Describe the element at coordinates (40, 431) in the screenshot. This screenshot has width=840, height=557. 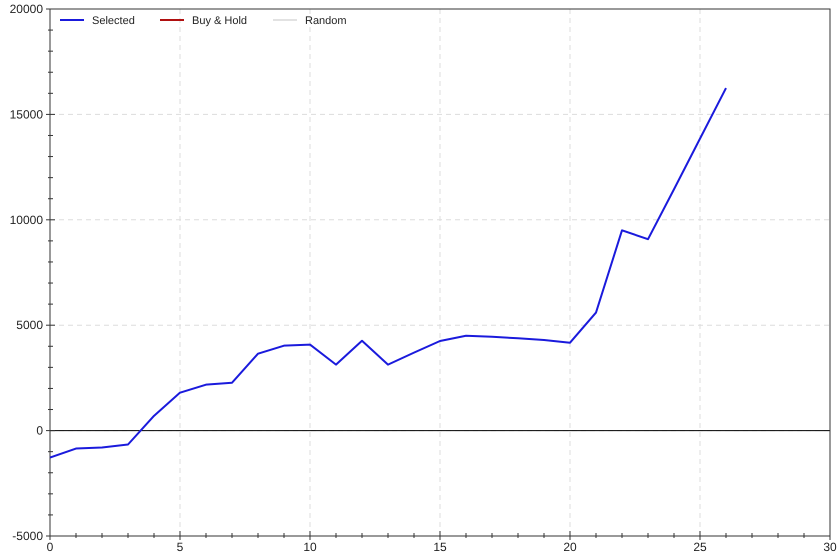
I see `y-tick-label: 0` at that location.